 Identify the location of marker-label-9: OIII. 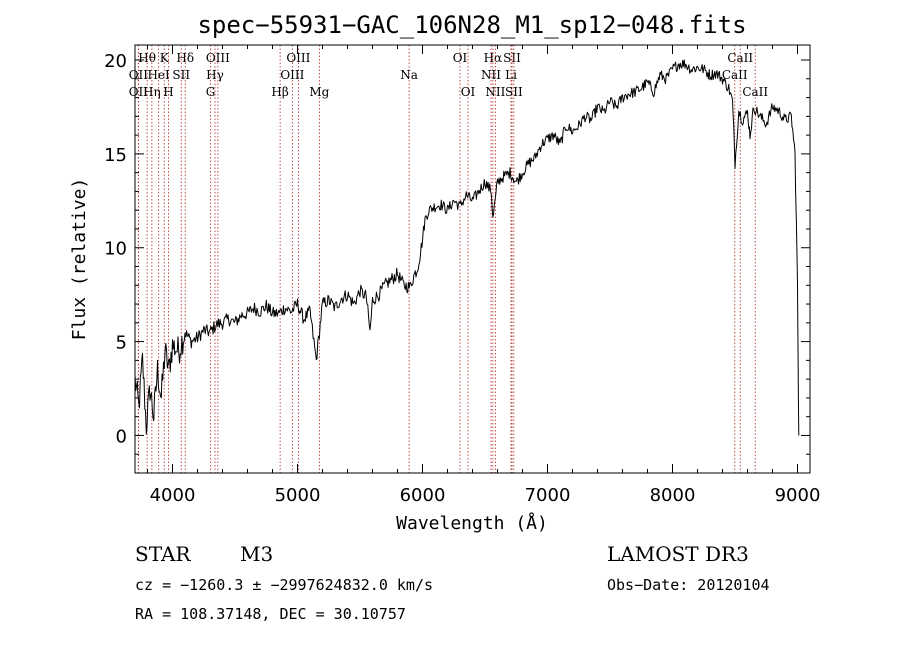
(218, 58).